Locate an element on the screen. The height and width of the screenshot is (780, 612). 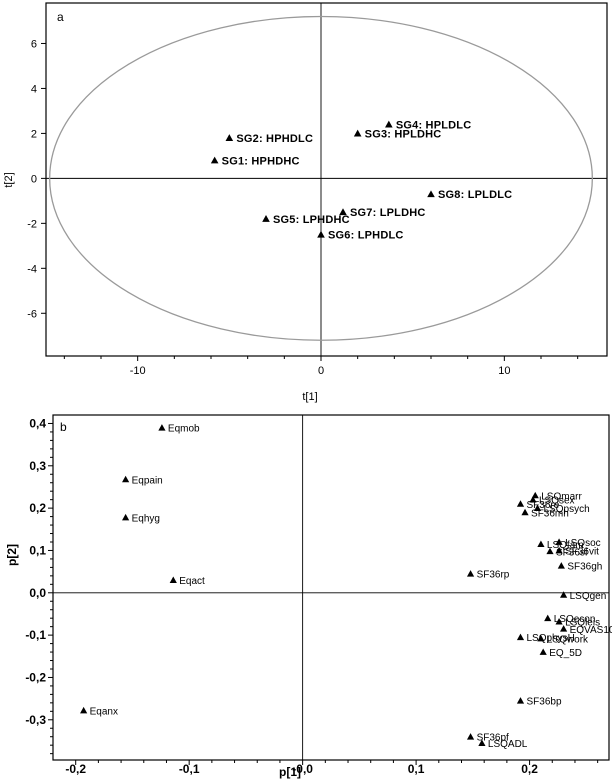
panel-b-x-tick-label: -0,1 is located at coordinates (189, 769).